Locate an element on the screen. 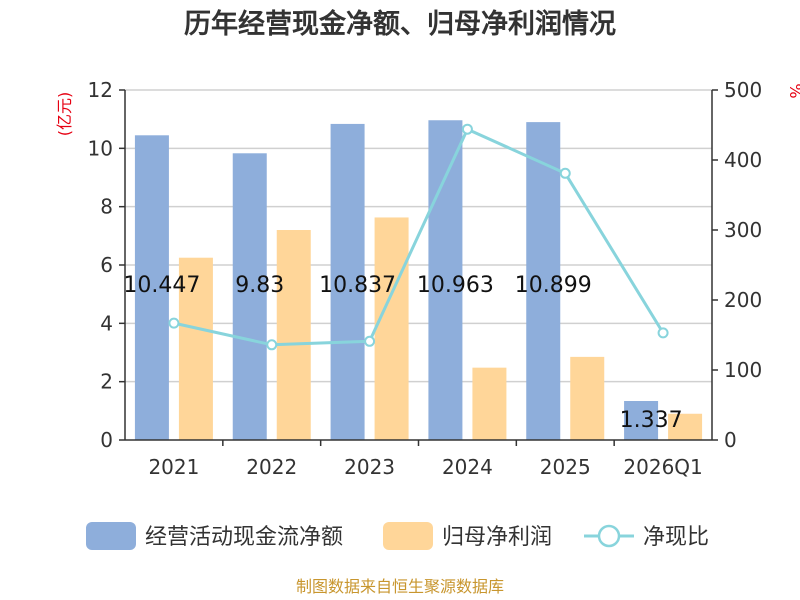 The image size is (800, 600). legend: 经营活动现金流净额 归母净利润 净现比 is located at coordinates (397, 536).